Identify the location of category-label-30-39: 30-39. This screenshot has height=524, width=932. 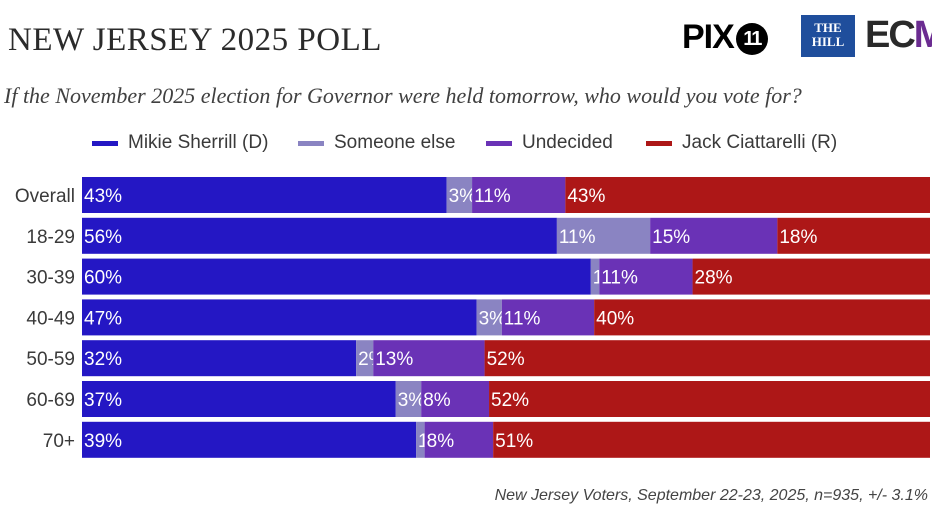
(50, 278).